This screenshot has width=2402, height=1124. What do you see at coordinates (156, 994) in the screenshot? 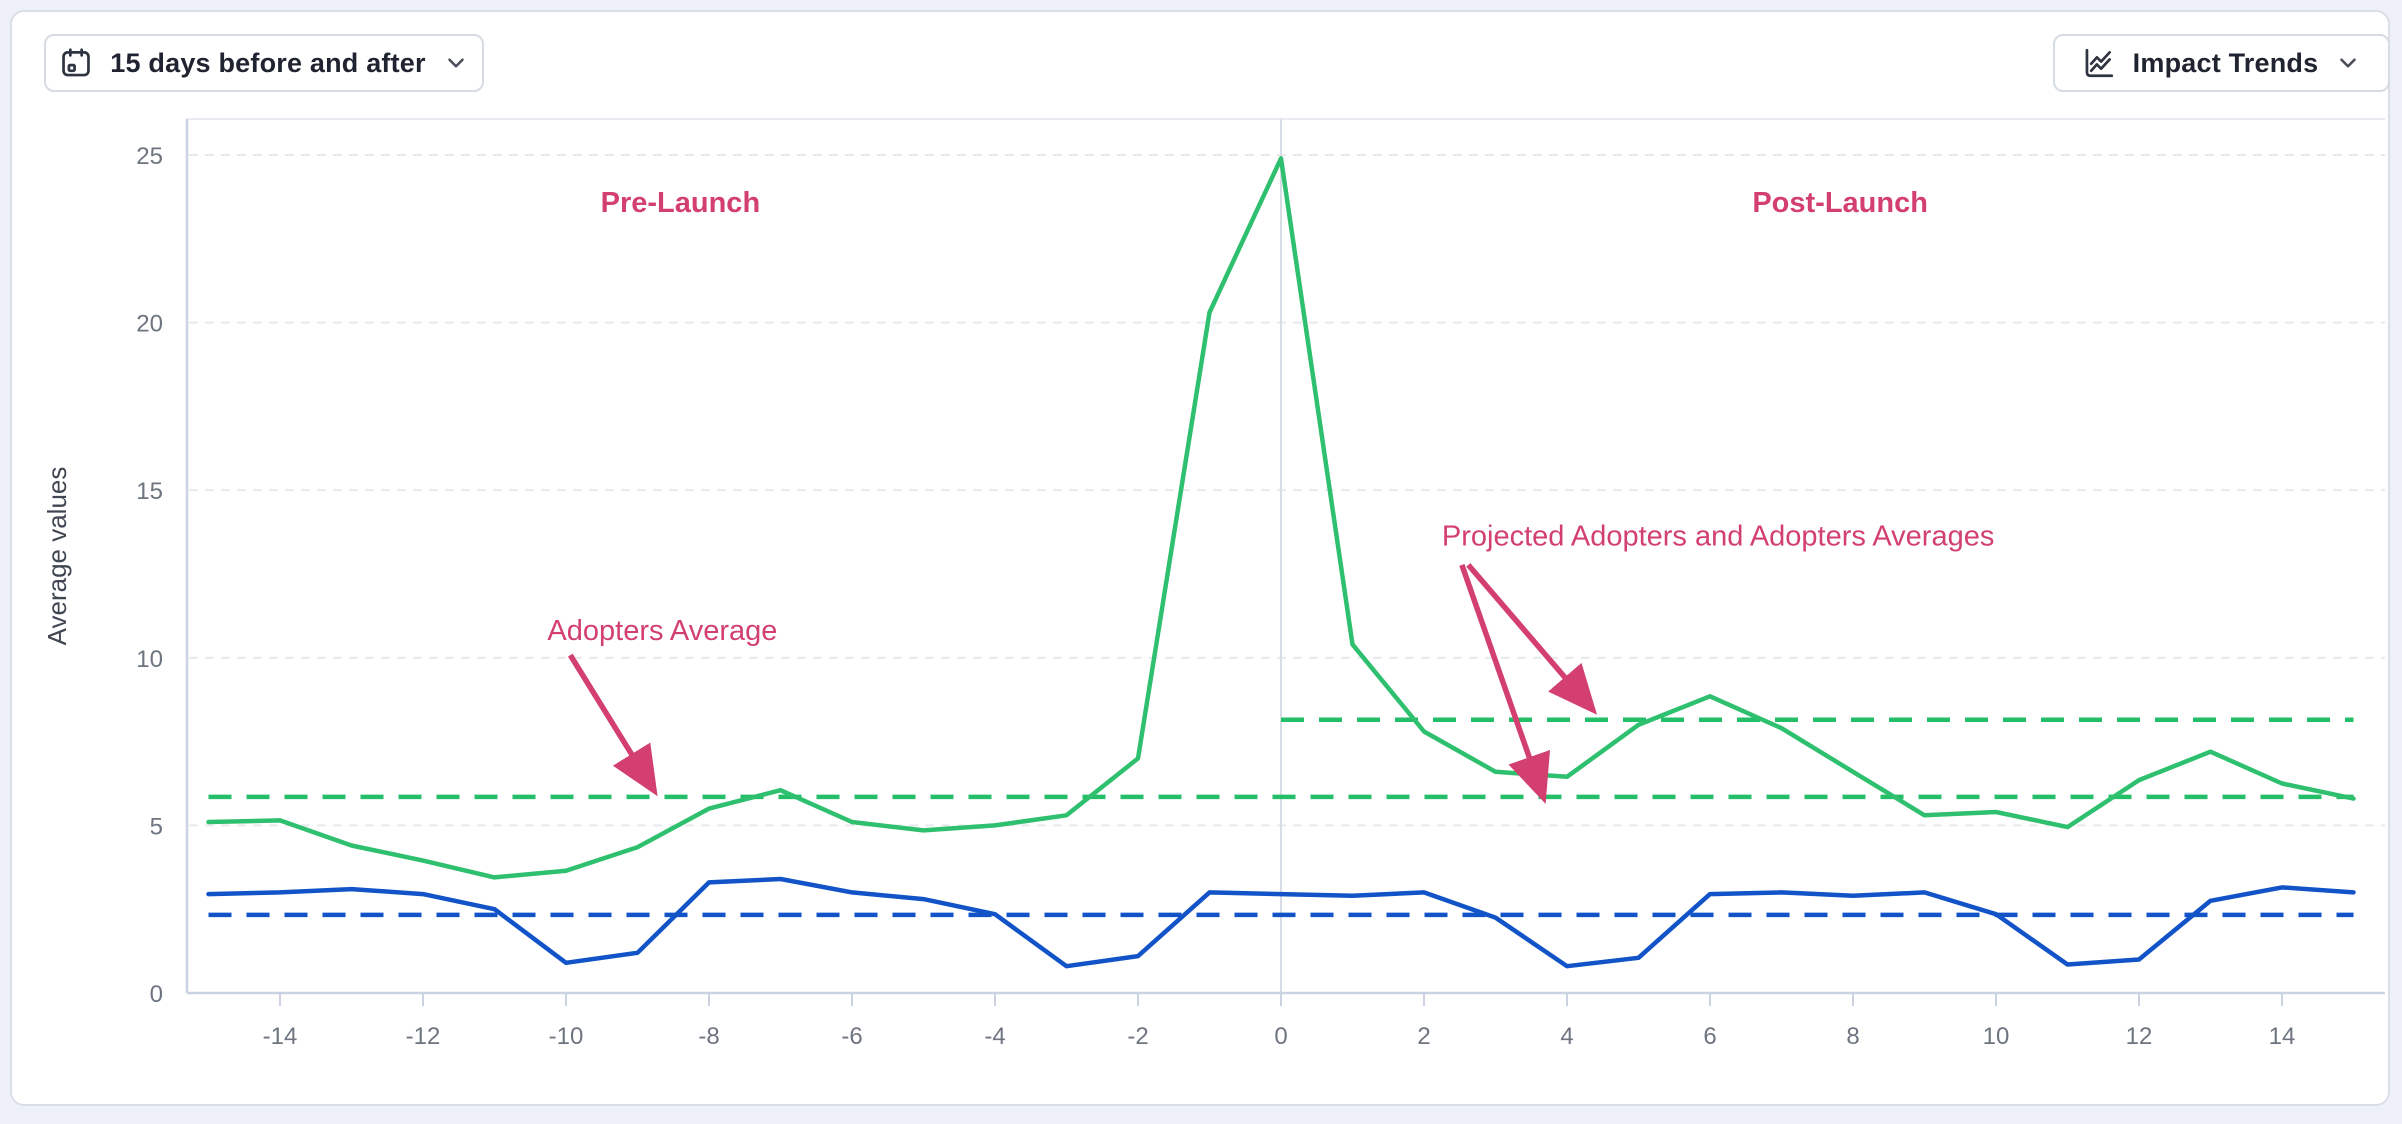
I see `y-tick-label: 0` at bounding box center [156, 994].